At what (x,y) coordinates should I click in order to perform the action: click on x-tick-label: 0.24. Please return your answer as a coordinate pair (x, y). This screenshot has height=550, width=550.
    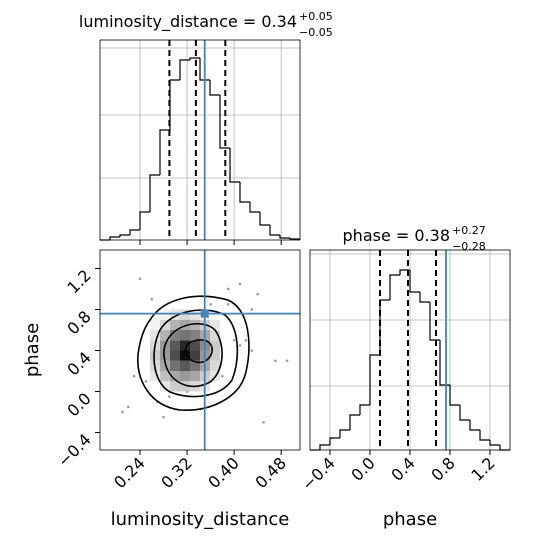
    Looking at the image, I should click on (129, 472).